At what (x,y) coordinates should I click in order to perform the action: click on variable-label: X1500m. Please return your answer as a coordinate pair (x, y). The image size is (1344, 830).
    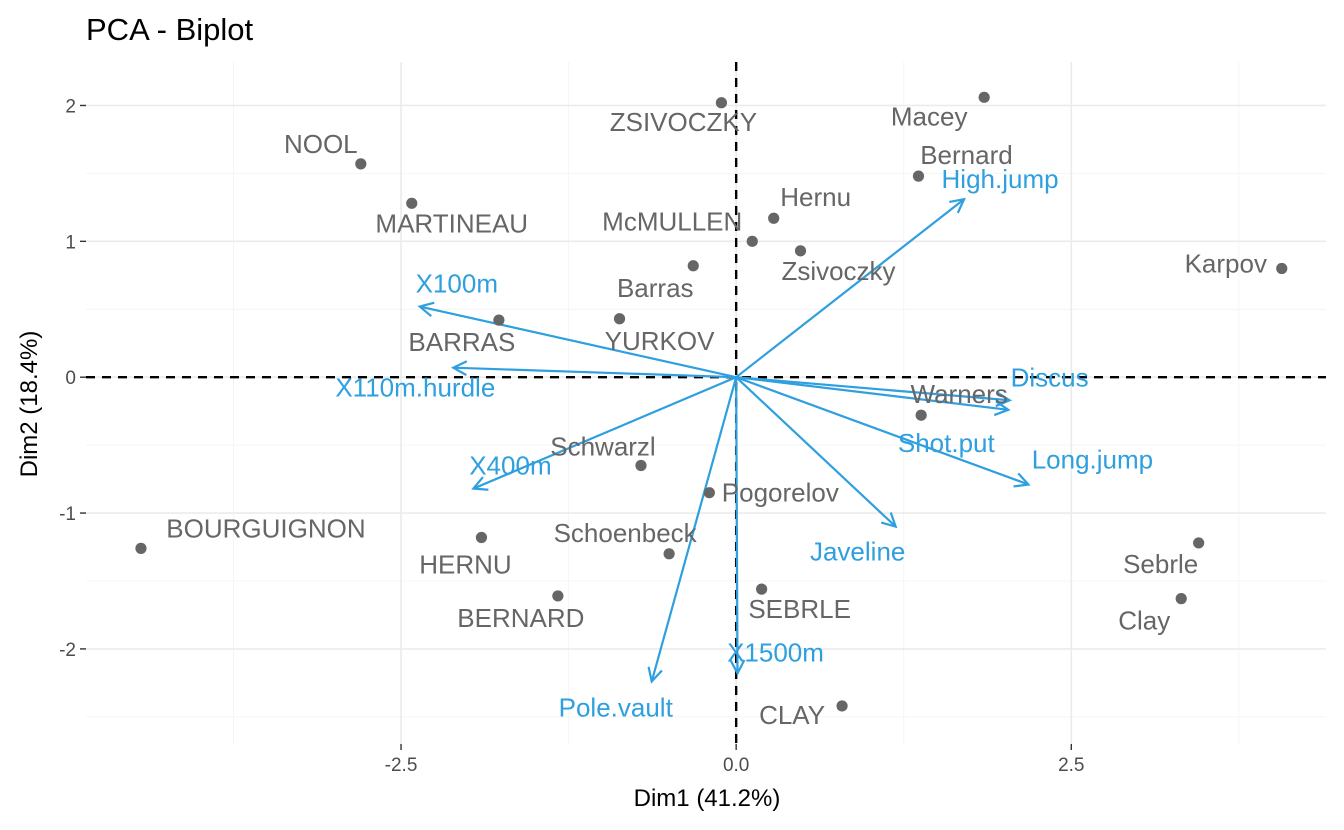
    Looking at the image, I should click on (775, 652).